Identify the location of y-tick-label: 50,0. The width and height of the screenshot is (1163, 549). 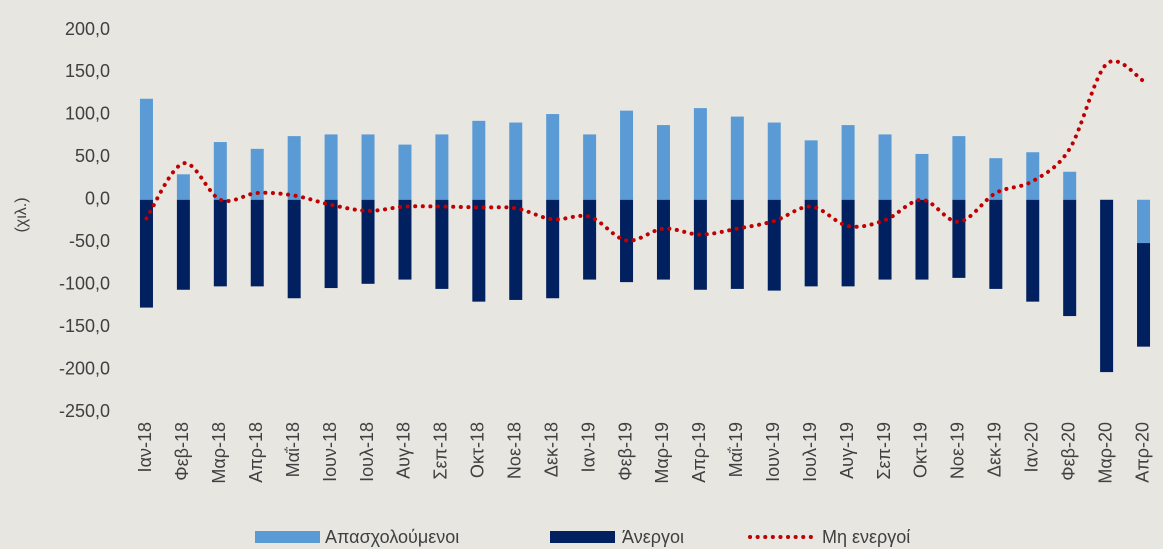
(92, 156).